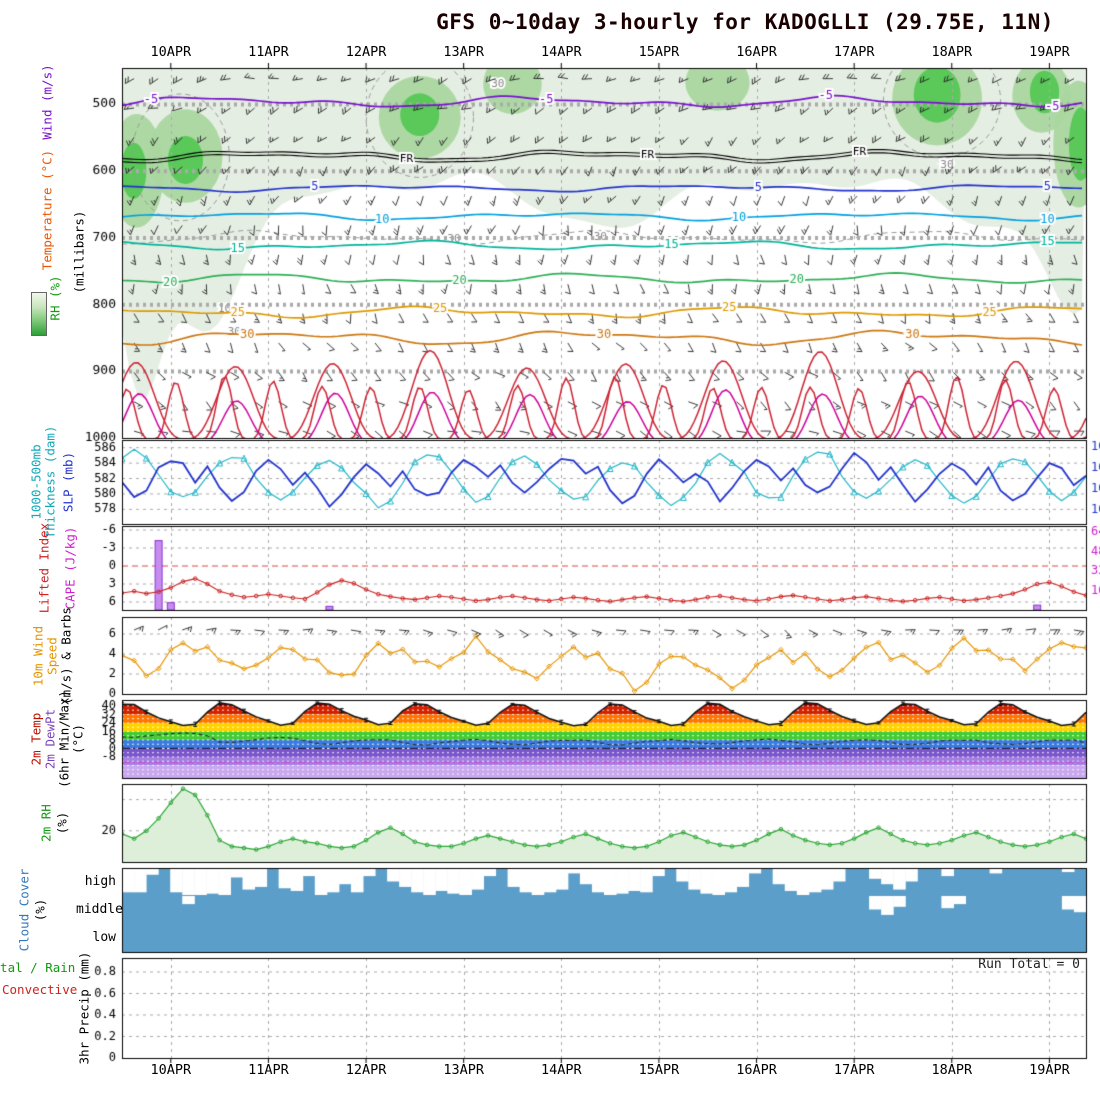 Image resolution: width=1100 pixels, height=1100 pixels. Describe the element at coordinates (1029, 964) in the screenshot. I see `run-total-label: Run Total = 0` at that location.